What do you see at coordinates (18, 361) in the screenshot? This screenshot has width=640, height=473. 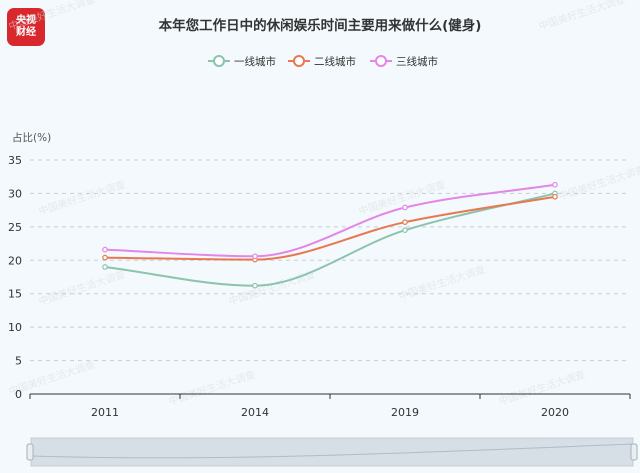 I see `y-tick-label: 5` at bounding box center [18, 361].